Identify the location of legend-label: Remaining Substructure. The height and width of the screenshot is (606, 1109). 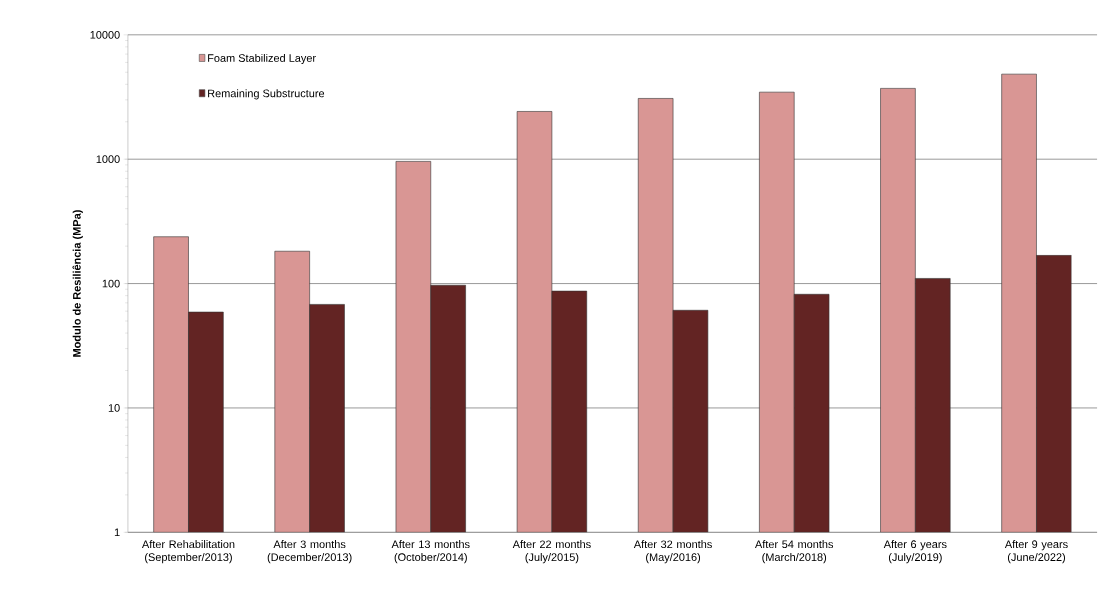
(266, 94).